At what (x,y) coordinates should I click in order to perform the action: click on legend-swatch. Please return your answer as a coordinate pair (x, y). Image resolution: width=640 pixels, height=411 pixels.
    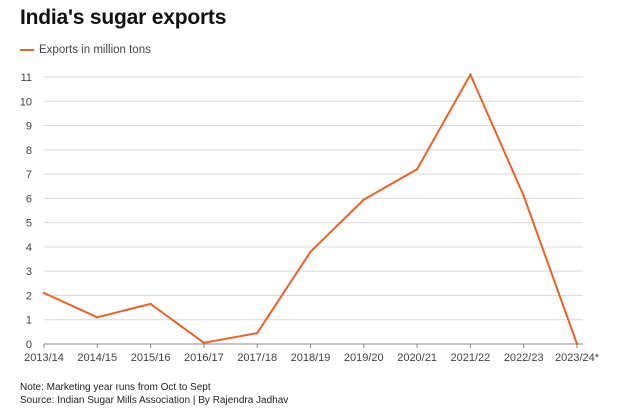
    Looking at the image, I should click on (27, 50).